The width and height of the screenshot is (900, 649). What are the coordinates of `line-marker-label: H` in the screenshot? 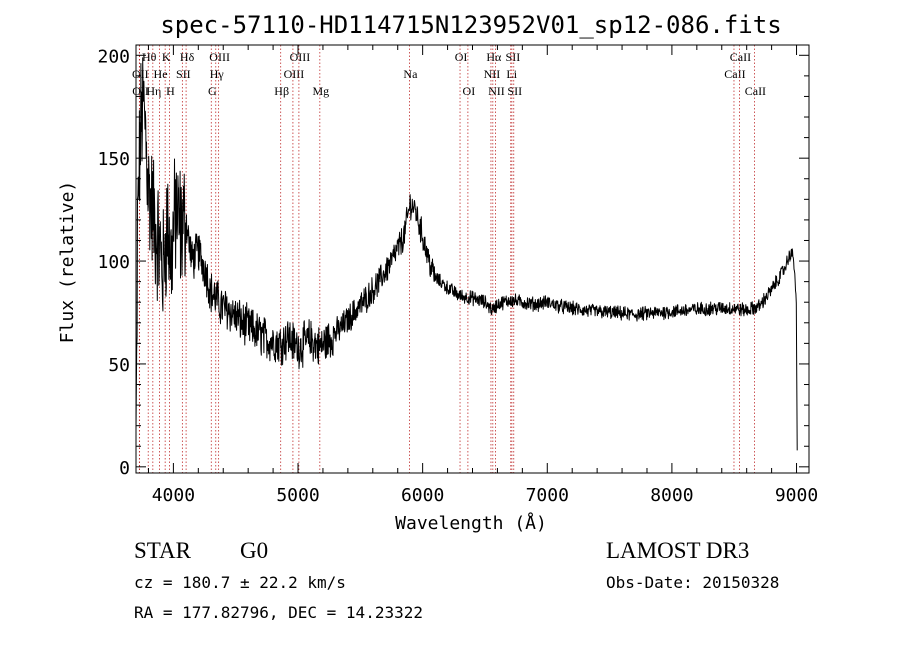 It's located at (170, 91).